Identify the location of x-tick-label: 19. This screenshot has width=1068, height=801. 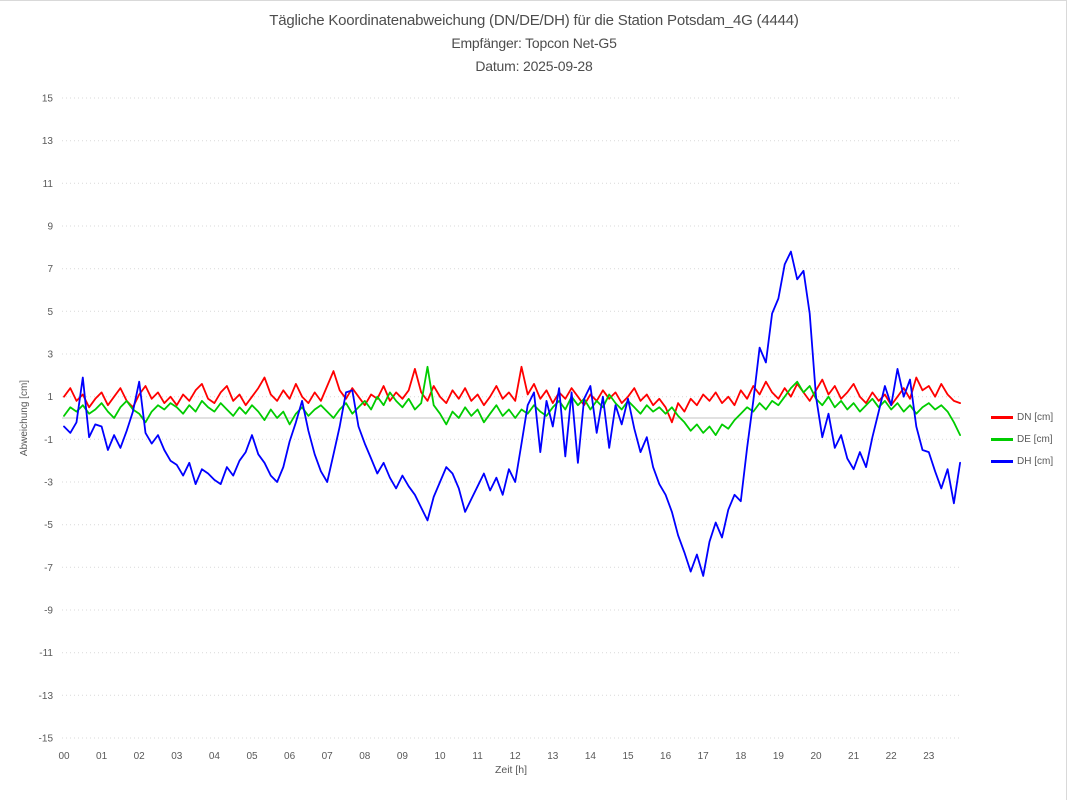
(779, 756).